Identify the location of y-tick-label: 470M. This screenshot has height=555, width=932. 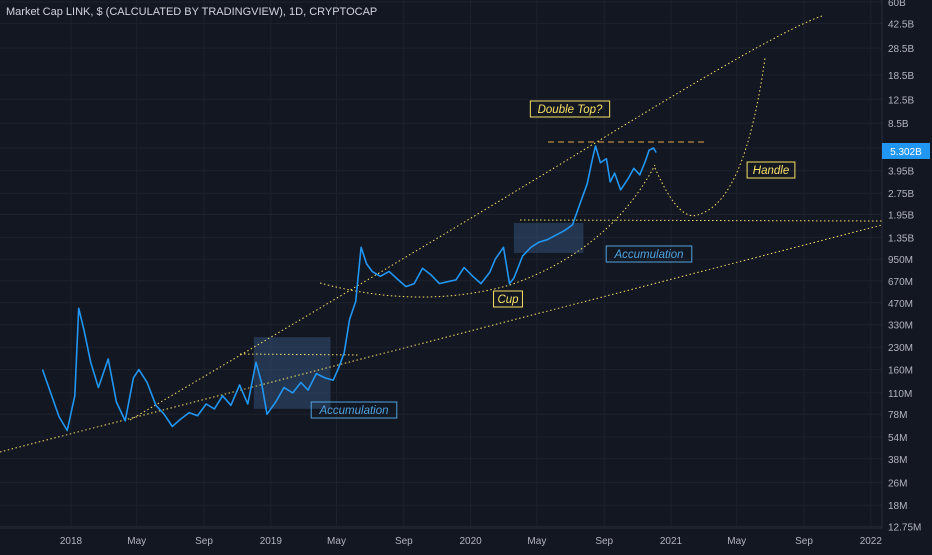
(900, 304).